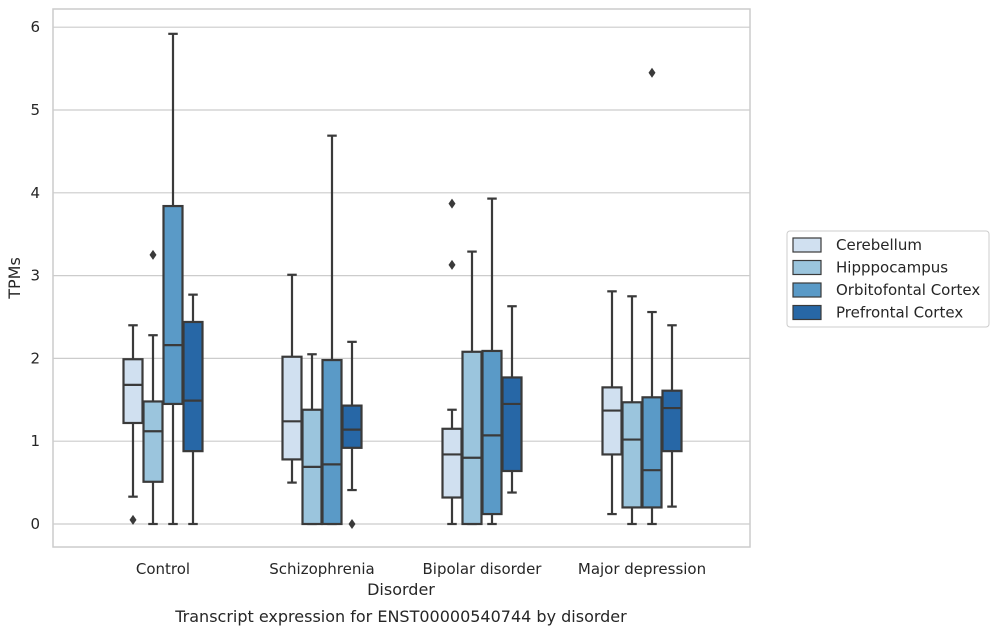 The height and width of the screenshot is (634, 999). I want to click on legend-item-cerebellum: Cerebellum, so click(857, 245).